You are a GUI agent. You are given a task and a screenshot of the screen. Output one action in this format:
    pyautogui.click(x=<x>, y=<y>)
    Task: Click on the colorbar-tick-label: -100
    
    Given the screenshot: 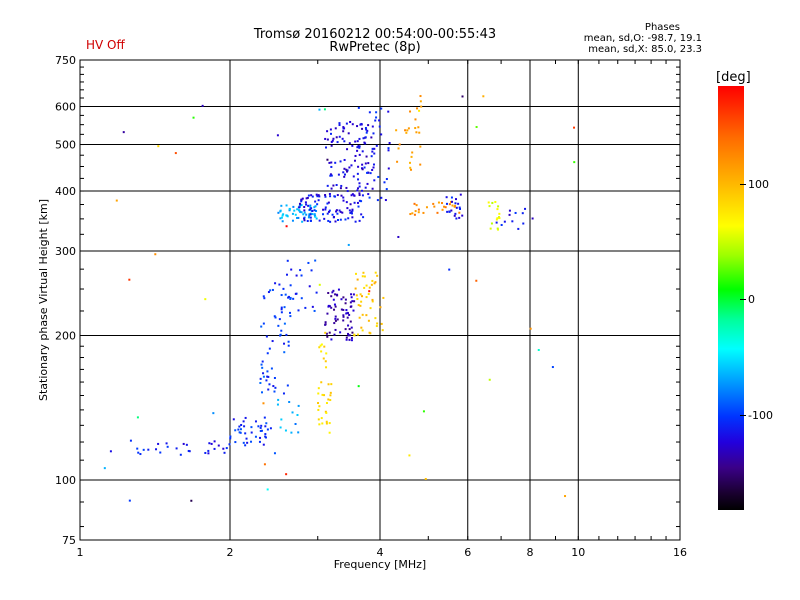 What is the action you would take?
    pyautogui.click(x=760, y=415)
    